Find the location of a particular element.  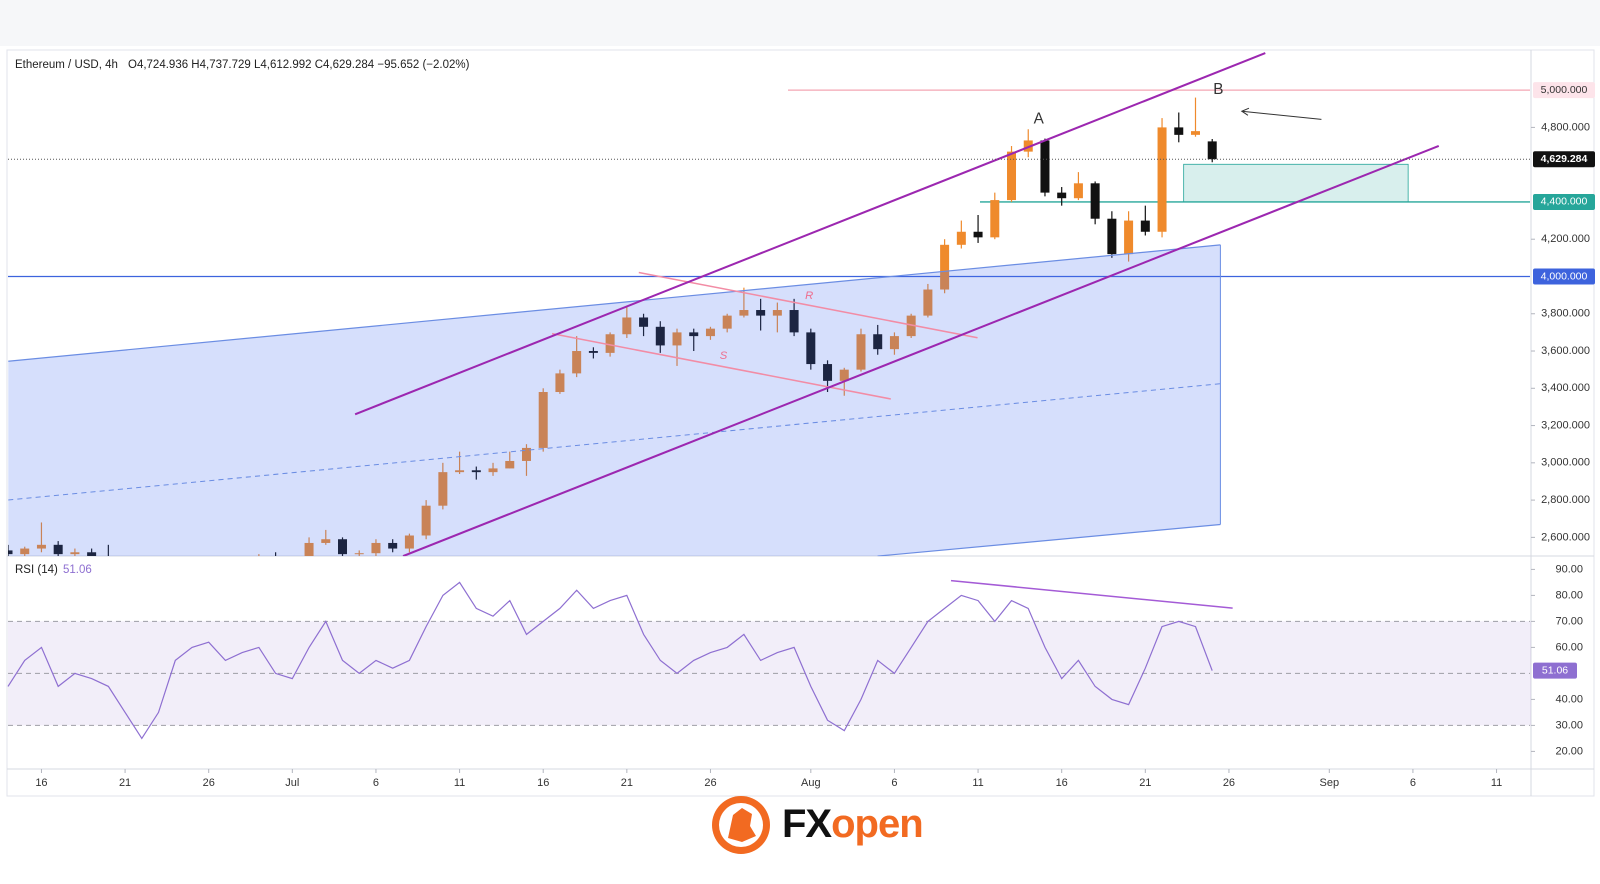

rsi-divergence is located at coordinates (1091, 594).